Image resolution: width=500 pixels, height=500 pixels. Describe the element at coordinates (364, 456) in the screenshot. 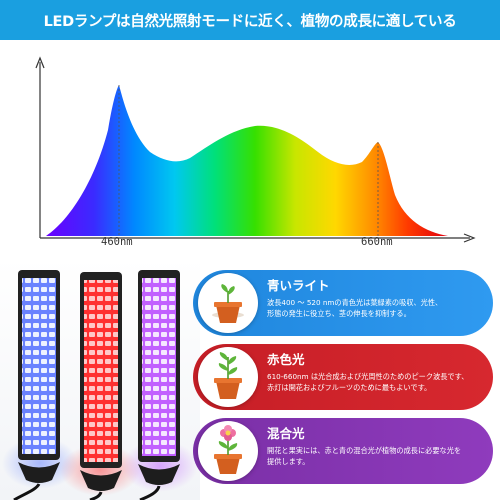

I see `card-description: 開花と果実には、赤と青の混合光が植物の成長に必要な光を 提供します。` at that location.